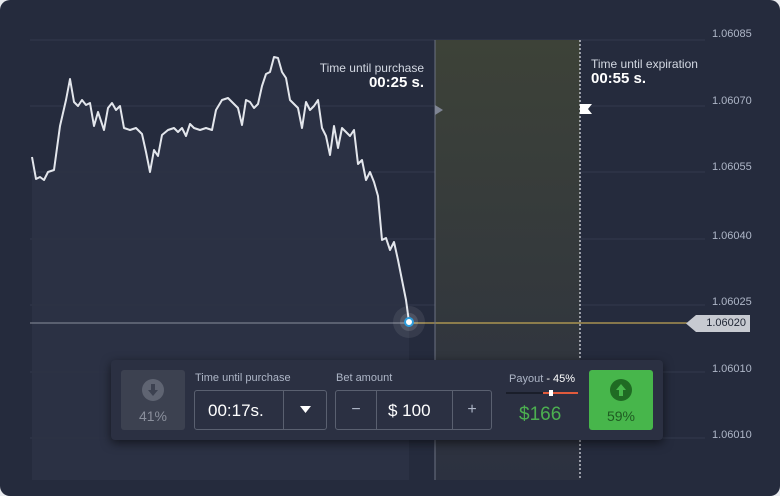 The image size is (780, 496). I want to click on purchase-time-value: 00:25 s., so click(396, 82).